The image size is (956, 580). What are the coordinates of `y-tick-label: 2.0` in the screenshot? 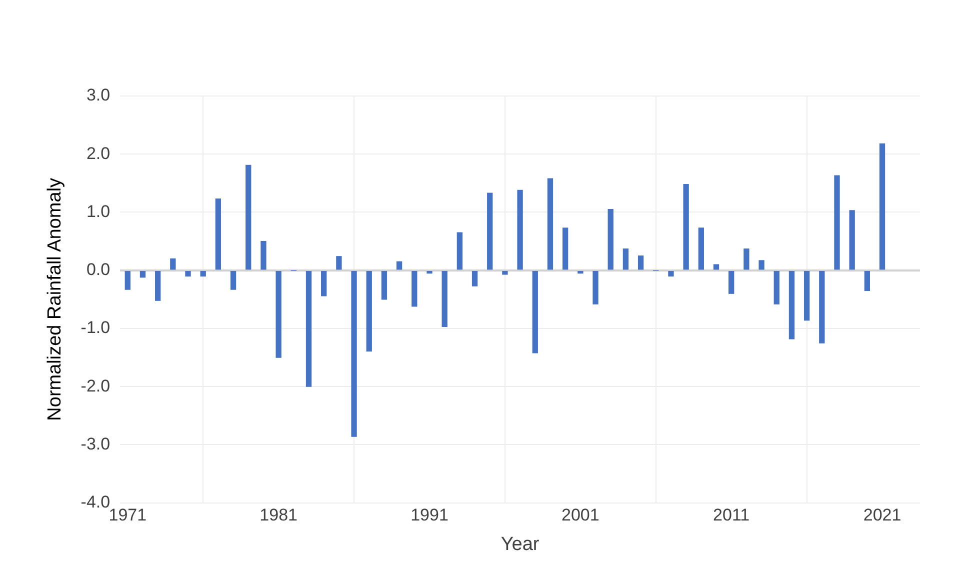 It's located at (98, 153).